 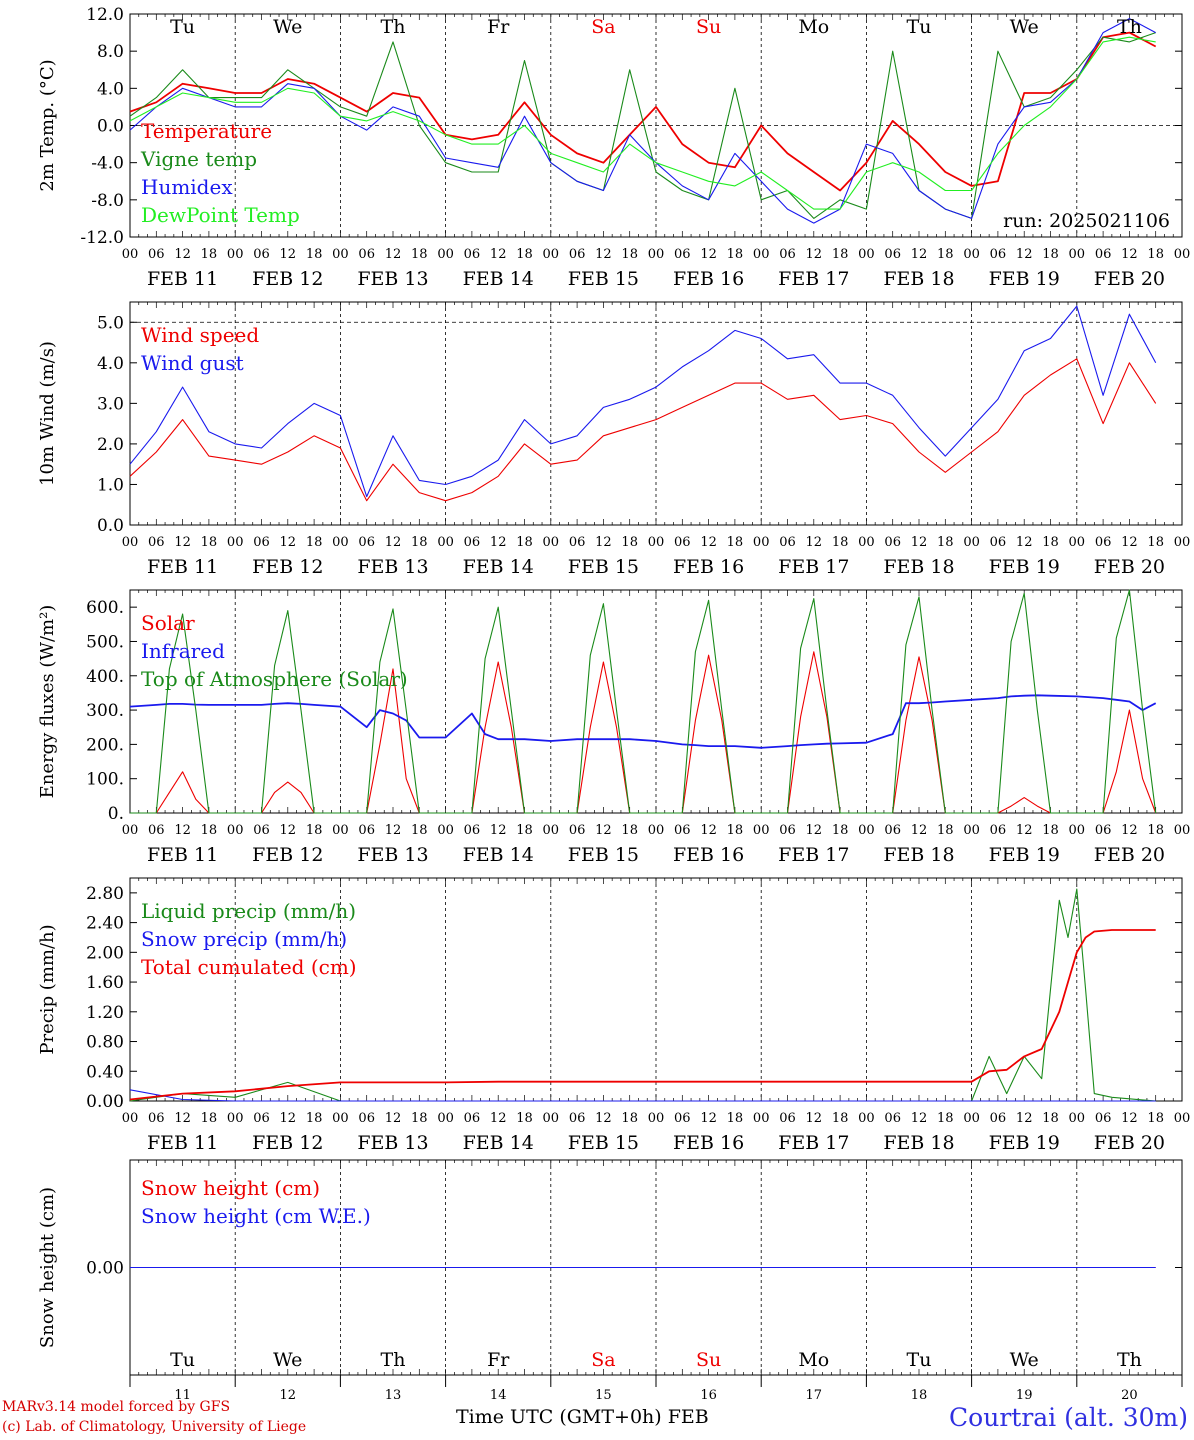 I want to click on x-day-label: FEB 13, so click(x=392, y=279).